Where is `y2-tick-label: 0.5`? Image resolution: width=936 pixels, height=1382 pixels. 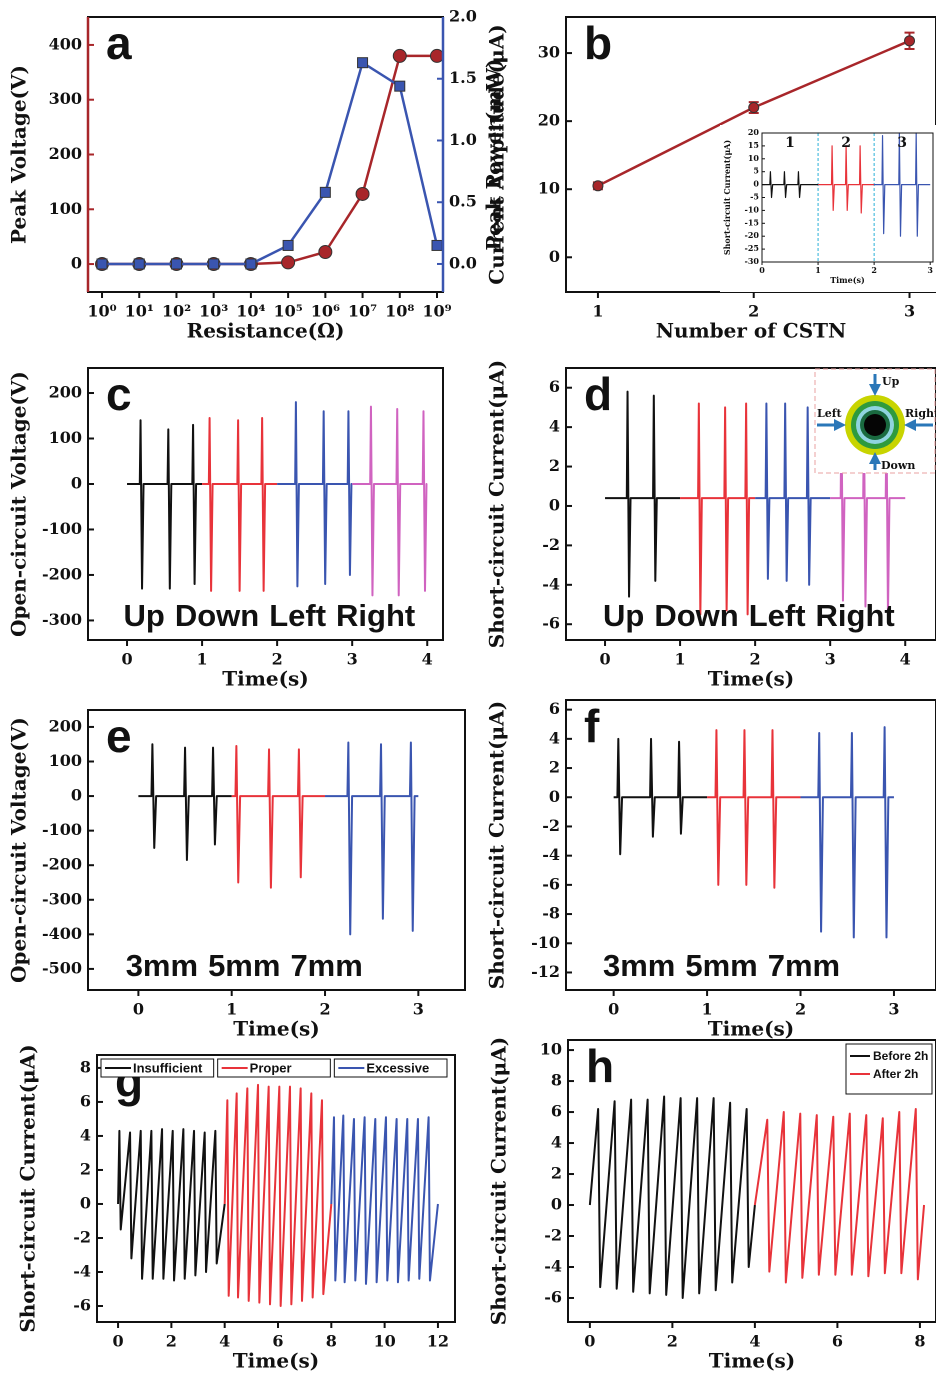
y2-tick-label: 0.5 is located at coordinates (463, 201).